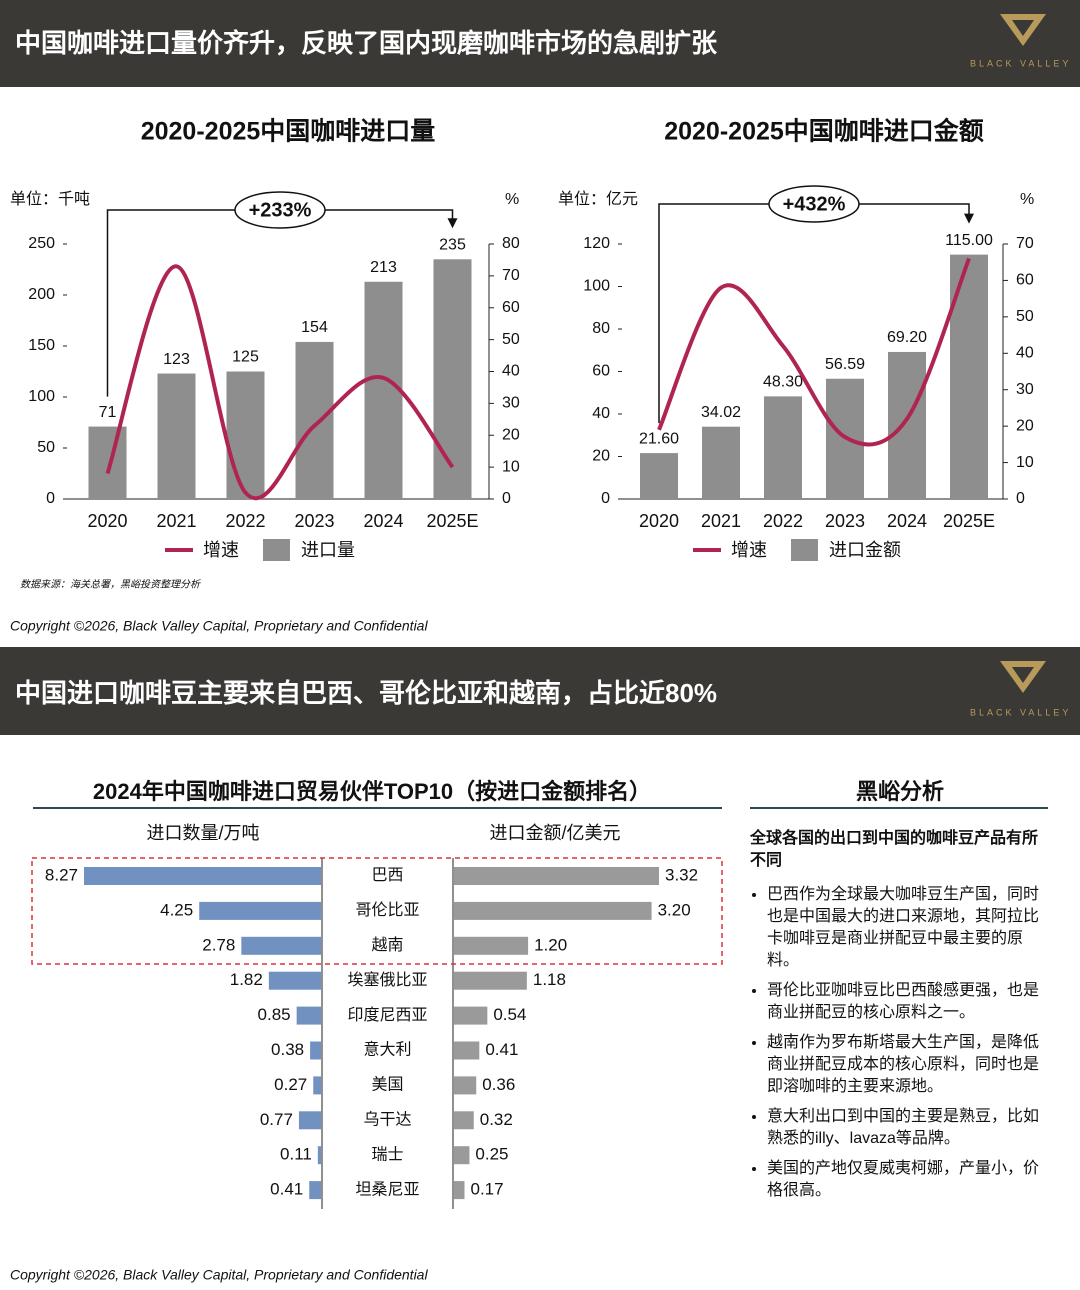  I want to click on y-tick-label: 80, so click(601, 328).